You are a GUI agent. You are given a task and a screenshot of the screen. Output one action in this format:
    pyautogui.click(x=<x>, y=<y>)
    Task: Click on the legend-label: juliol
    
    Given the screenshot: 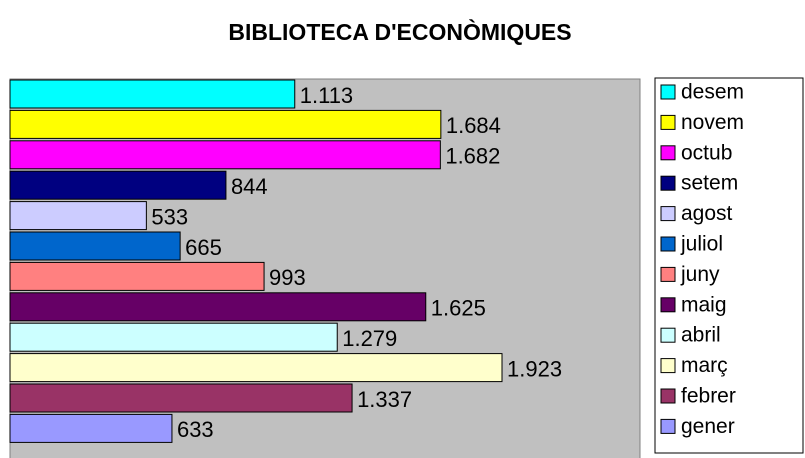 What is the action you would take?
    pyautogui.click(x=701, y=244)
    